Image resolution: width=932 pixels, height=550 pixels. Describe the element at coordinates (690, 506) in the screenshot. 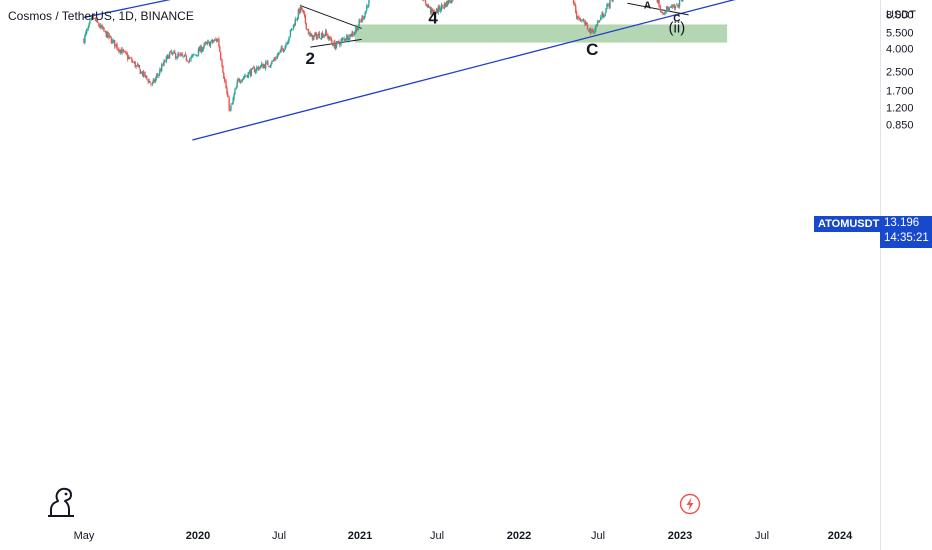

I see `lightning-icon` at that location.